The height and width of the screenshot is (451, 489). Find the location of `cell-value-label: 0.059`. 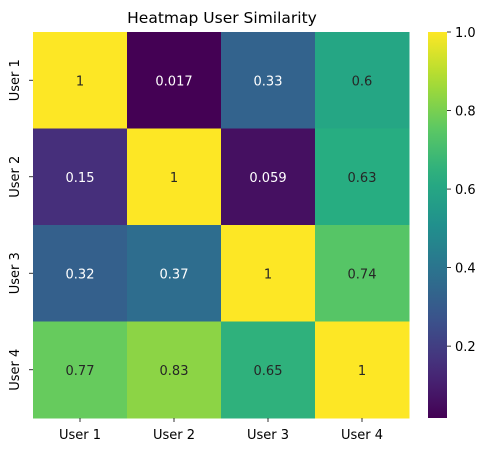

cell-value-label: 0.059 is located at coordinates (267, 178).